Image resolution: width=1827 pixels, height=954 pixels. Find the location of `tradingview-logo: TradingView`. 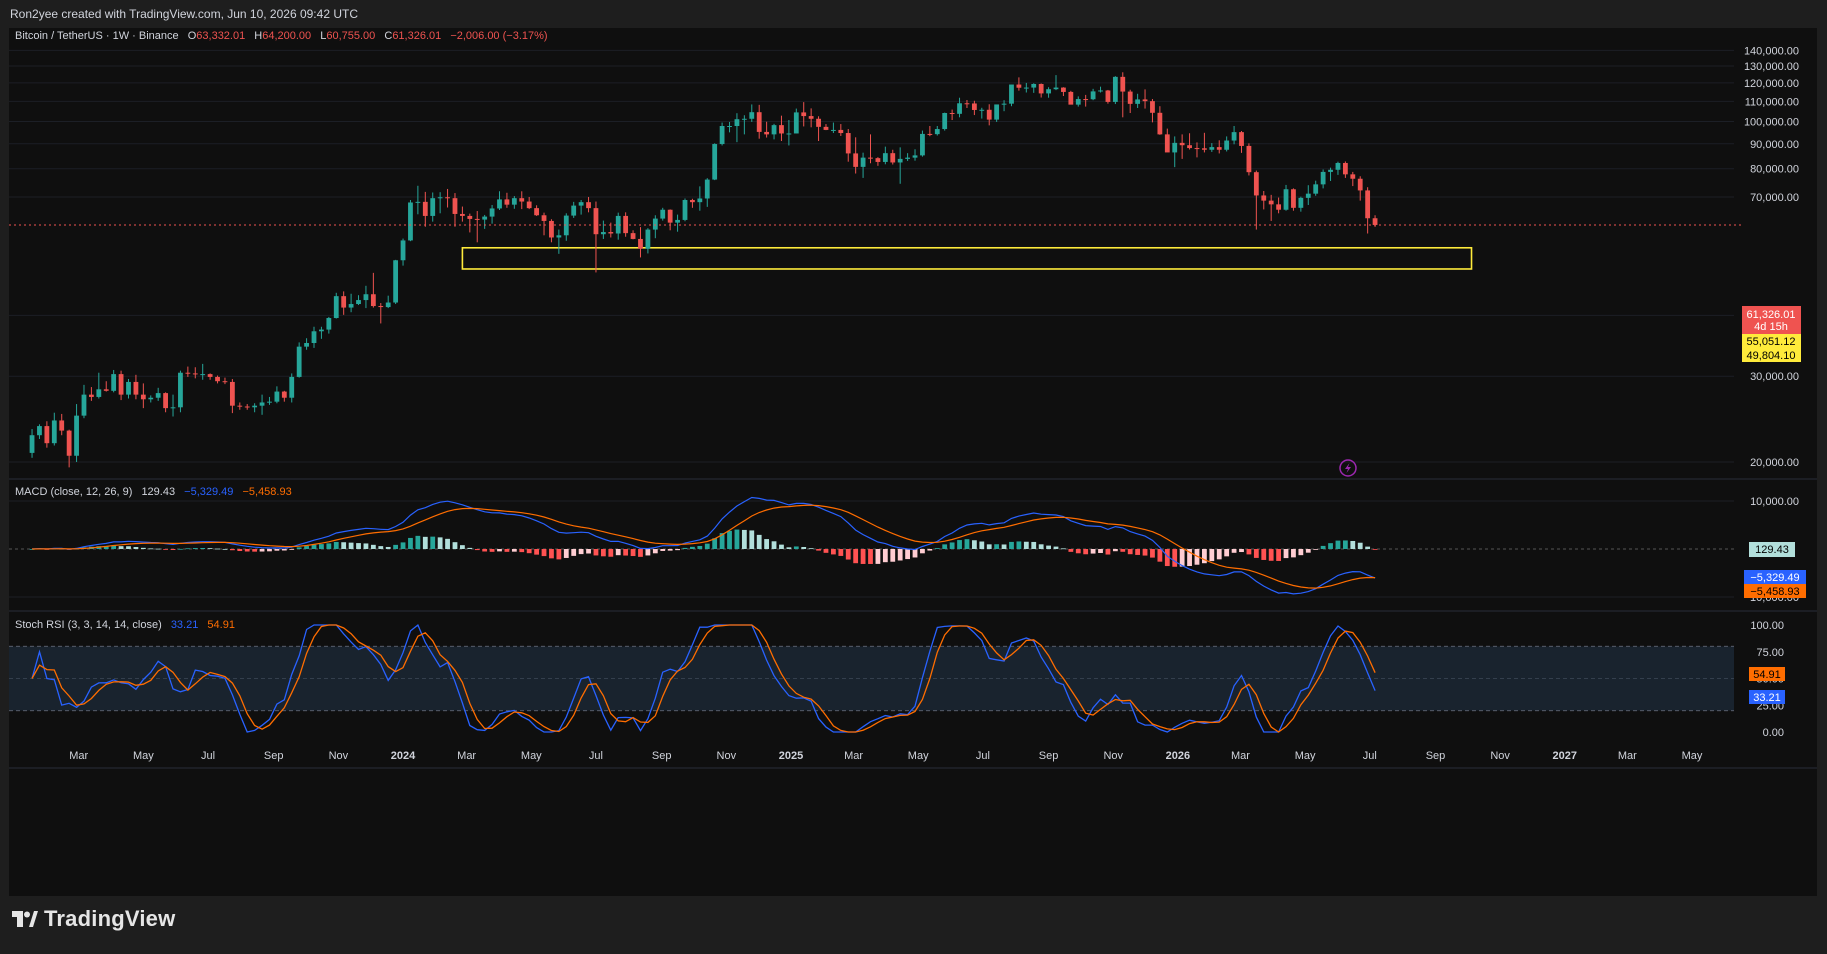

tradingview-logo: TradingView is located at coordinates (93, 919).